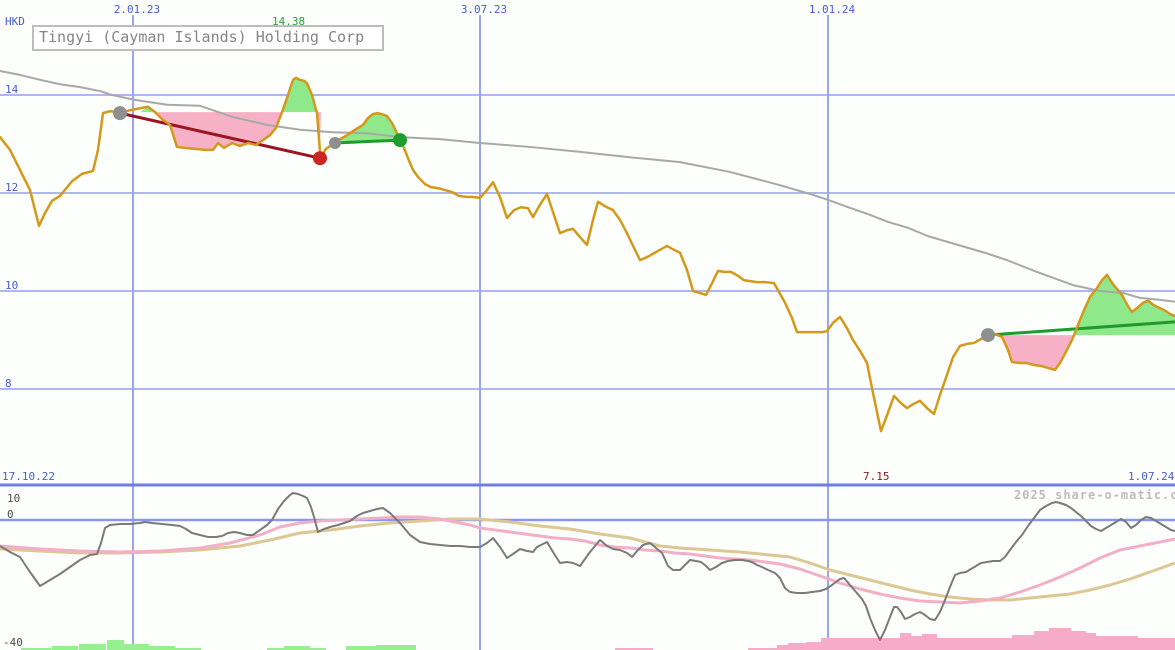  I want to click on x-axis-date-2: 3.07.23, so click(484, 9).